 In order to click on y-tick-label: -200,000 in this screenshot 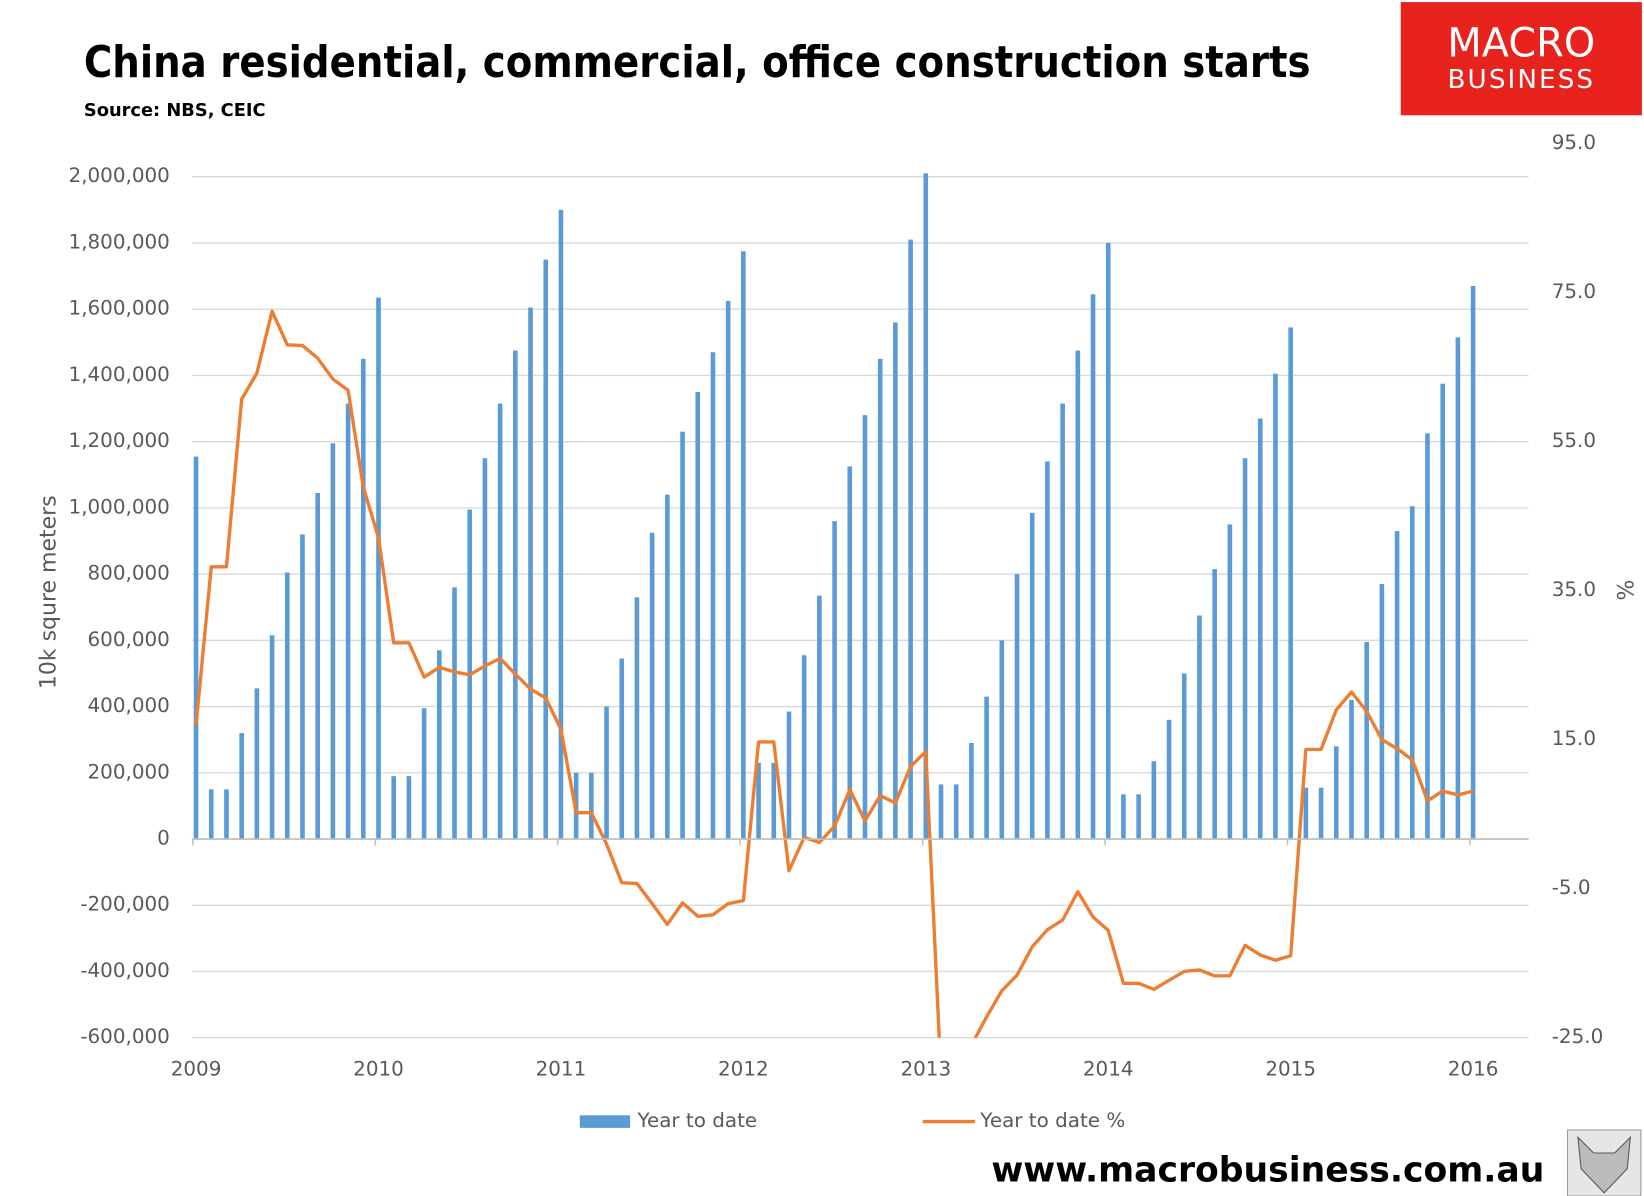, I will do `click(125, 904)`.